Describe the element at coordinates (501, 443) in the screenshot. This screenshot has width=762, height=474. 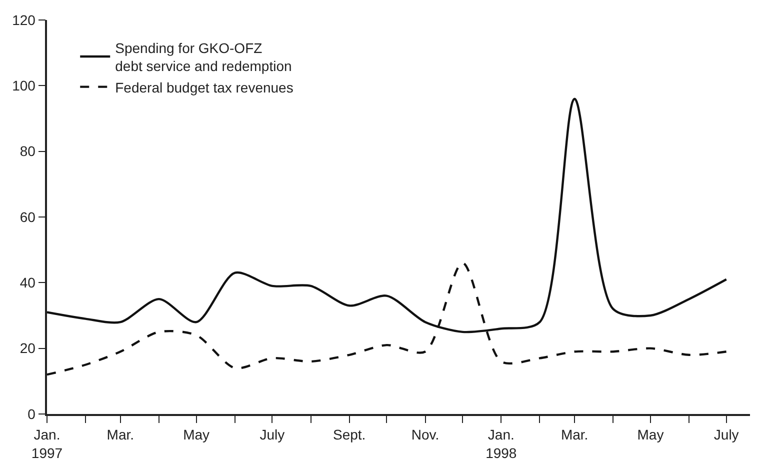
I see `x-tick-label: Jan. 1998` at that location.